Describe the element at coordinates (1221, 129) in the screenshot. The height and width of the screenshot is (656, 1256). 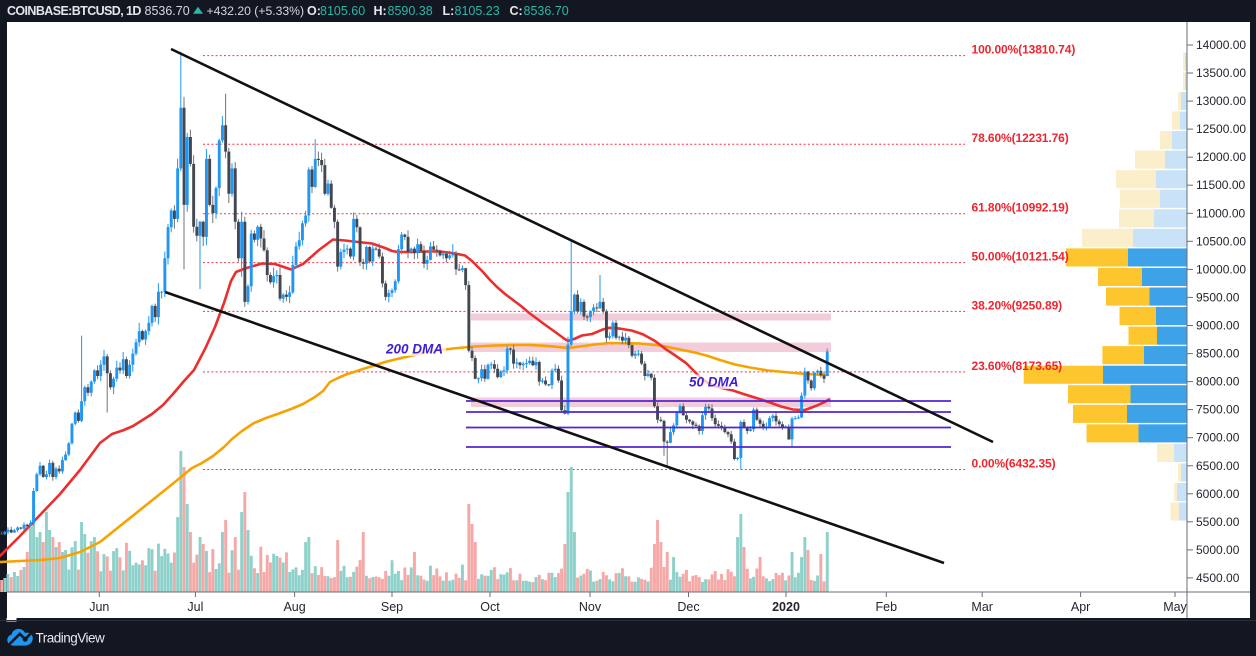
I see `svg-text: 12500.00` at that location.